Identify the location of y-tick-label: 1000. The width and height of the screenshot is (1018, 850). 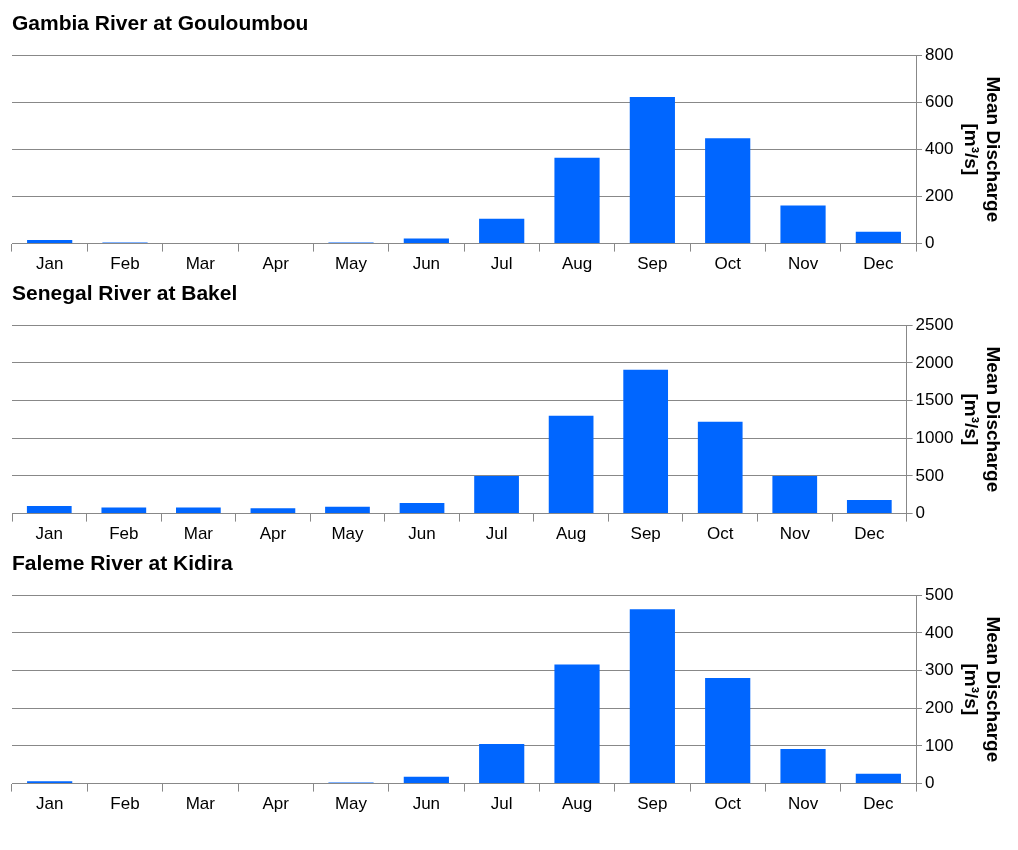
(934, 437).